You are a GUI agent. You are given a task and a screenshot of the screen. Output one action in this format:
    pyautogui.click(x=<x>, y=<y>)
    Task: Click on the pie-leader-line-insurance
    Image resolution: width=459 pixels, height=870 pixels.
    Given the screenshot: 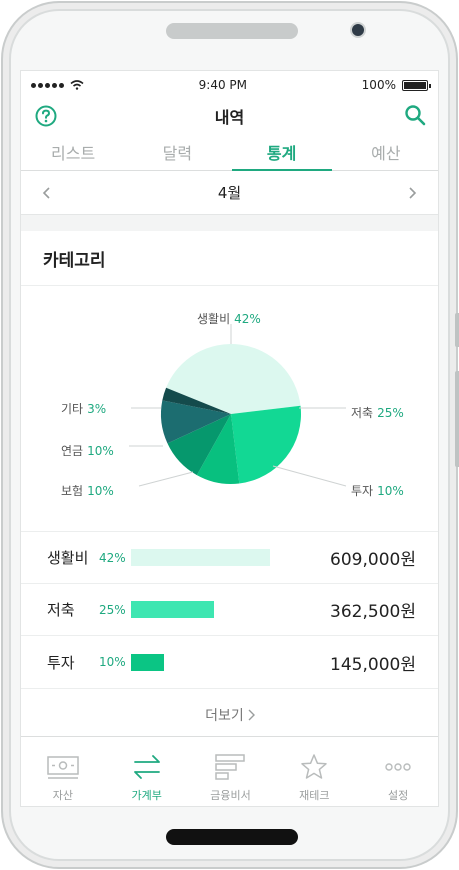 What is the action you would take?
    pyautogui.click(x=166, y=479)
    